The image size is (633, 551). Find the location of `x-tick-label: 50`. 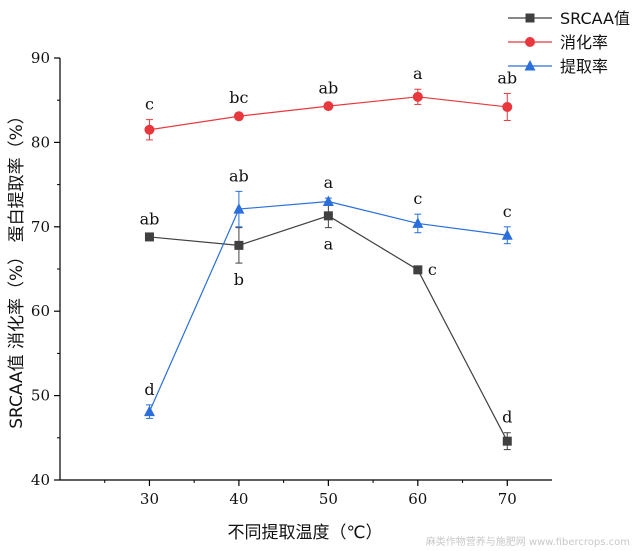

x-tick-label: 50 is located at coordinates (328, 499).